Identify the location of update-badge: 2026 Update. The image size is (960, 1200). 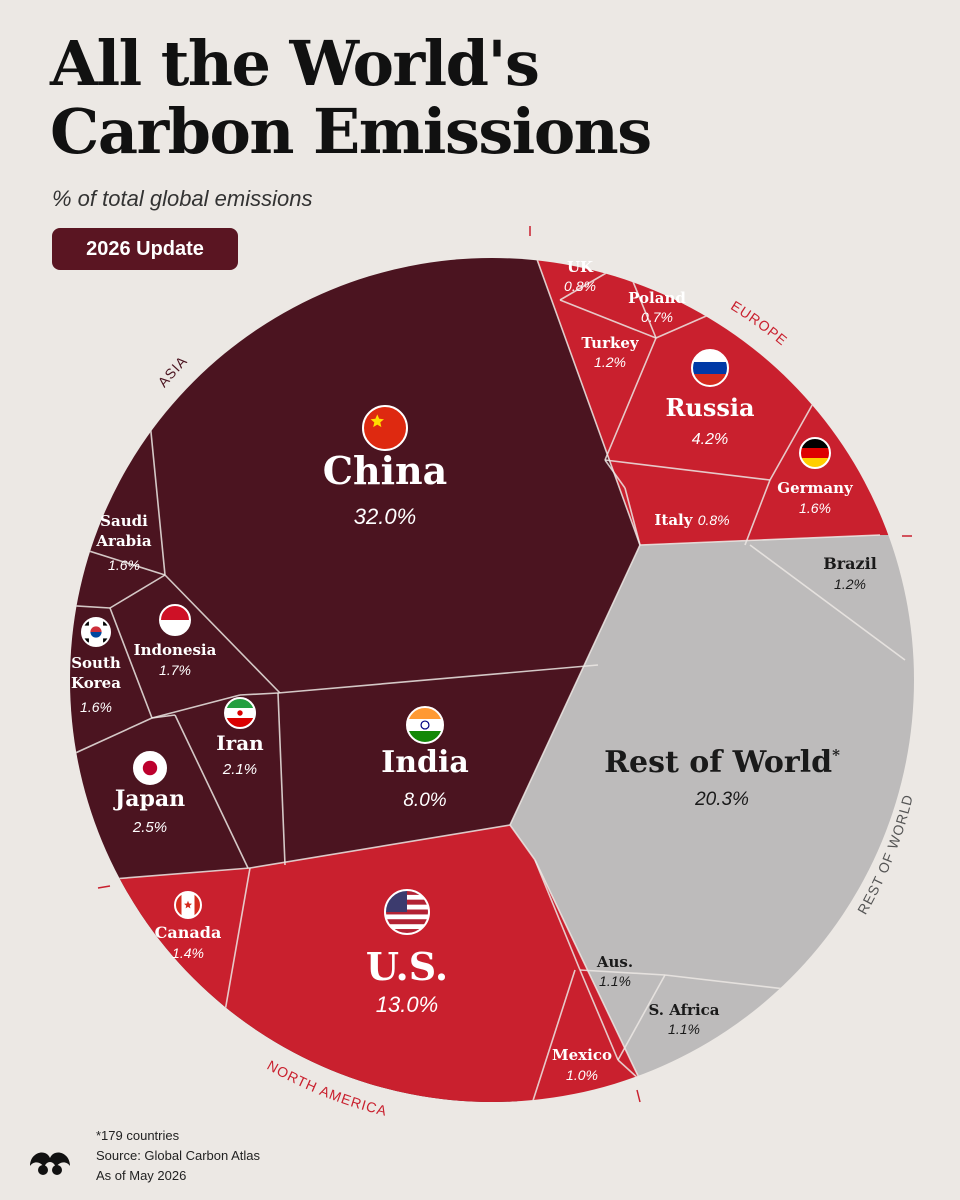
(145, 249).